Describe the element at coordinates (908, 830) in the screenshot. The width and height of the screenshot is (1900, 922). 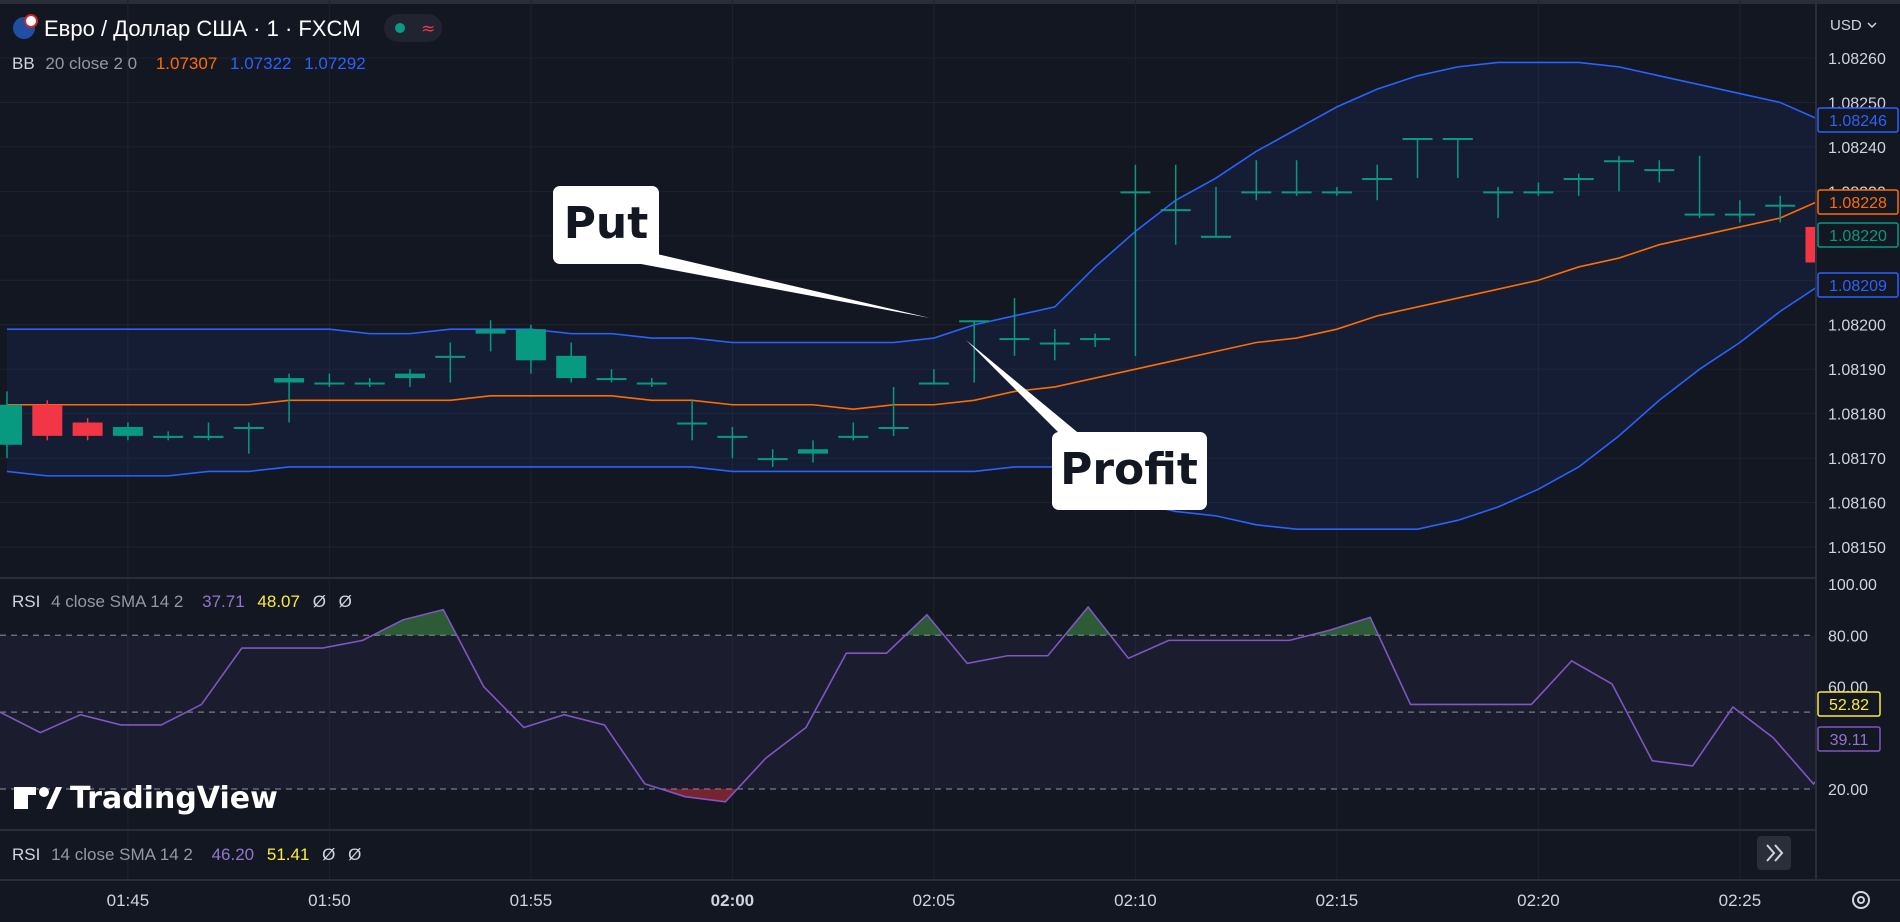
I see `pane-separator-rsi14` at that location.